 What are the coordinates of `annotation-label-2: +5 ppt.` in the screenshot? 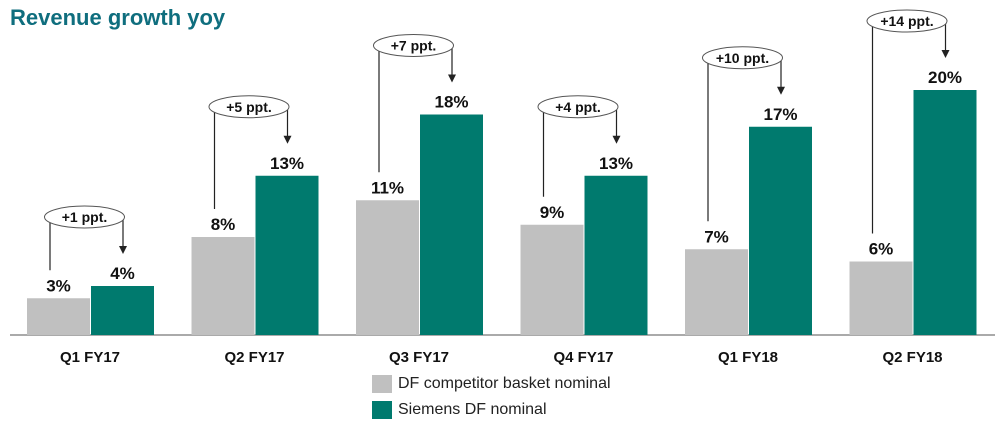 It's located at (249, 107).